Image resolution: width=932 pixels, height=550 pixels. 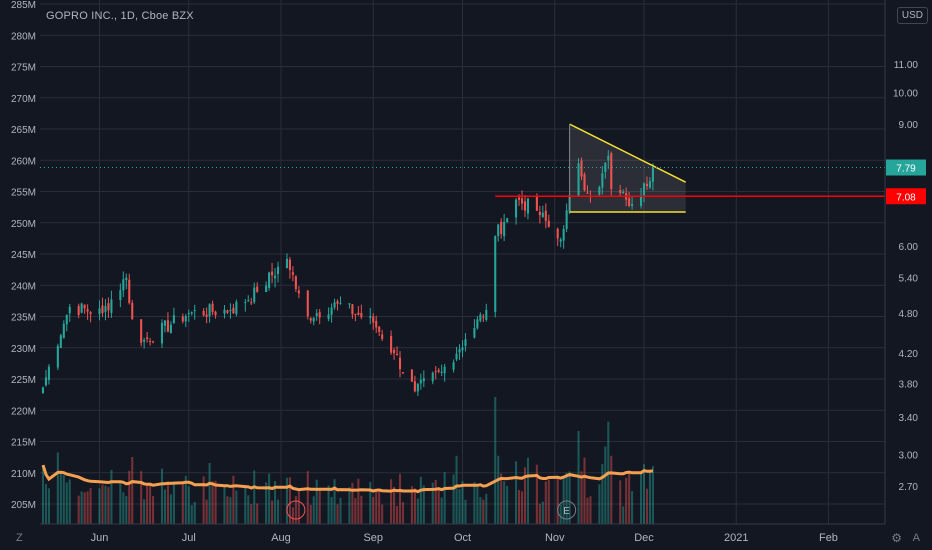 I want to click on x-axis-tick-label: Oct, so click(x=462, y=538).